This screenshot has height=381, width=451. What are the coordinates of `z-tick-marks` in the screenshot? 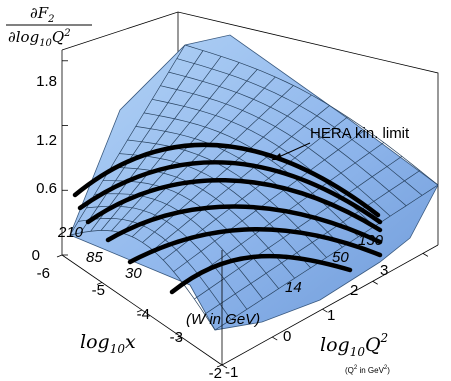 It's located at (65, 158).